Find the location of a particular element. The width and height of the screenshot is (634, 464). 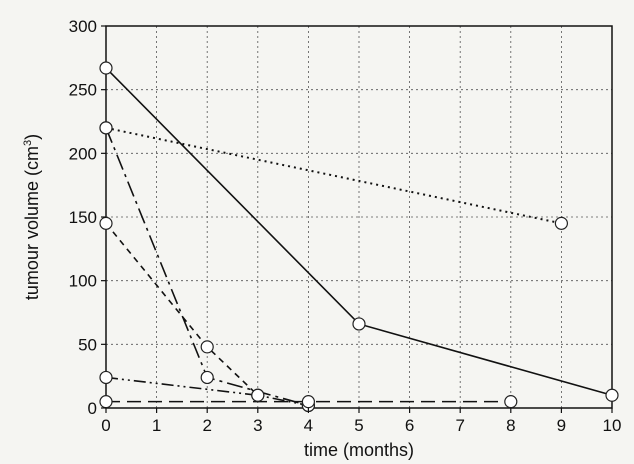

x-tick-label: 1 is located at coordinates (156, 425).